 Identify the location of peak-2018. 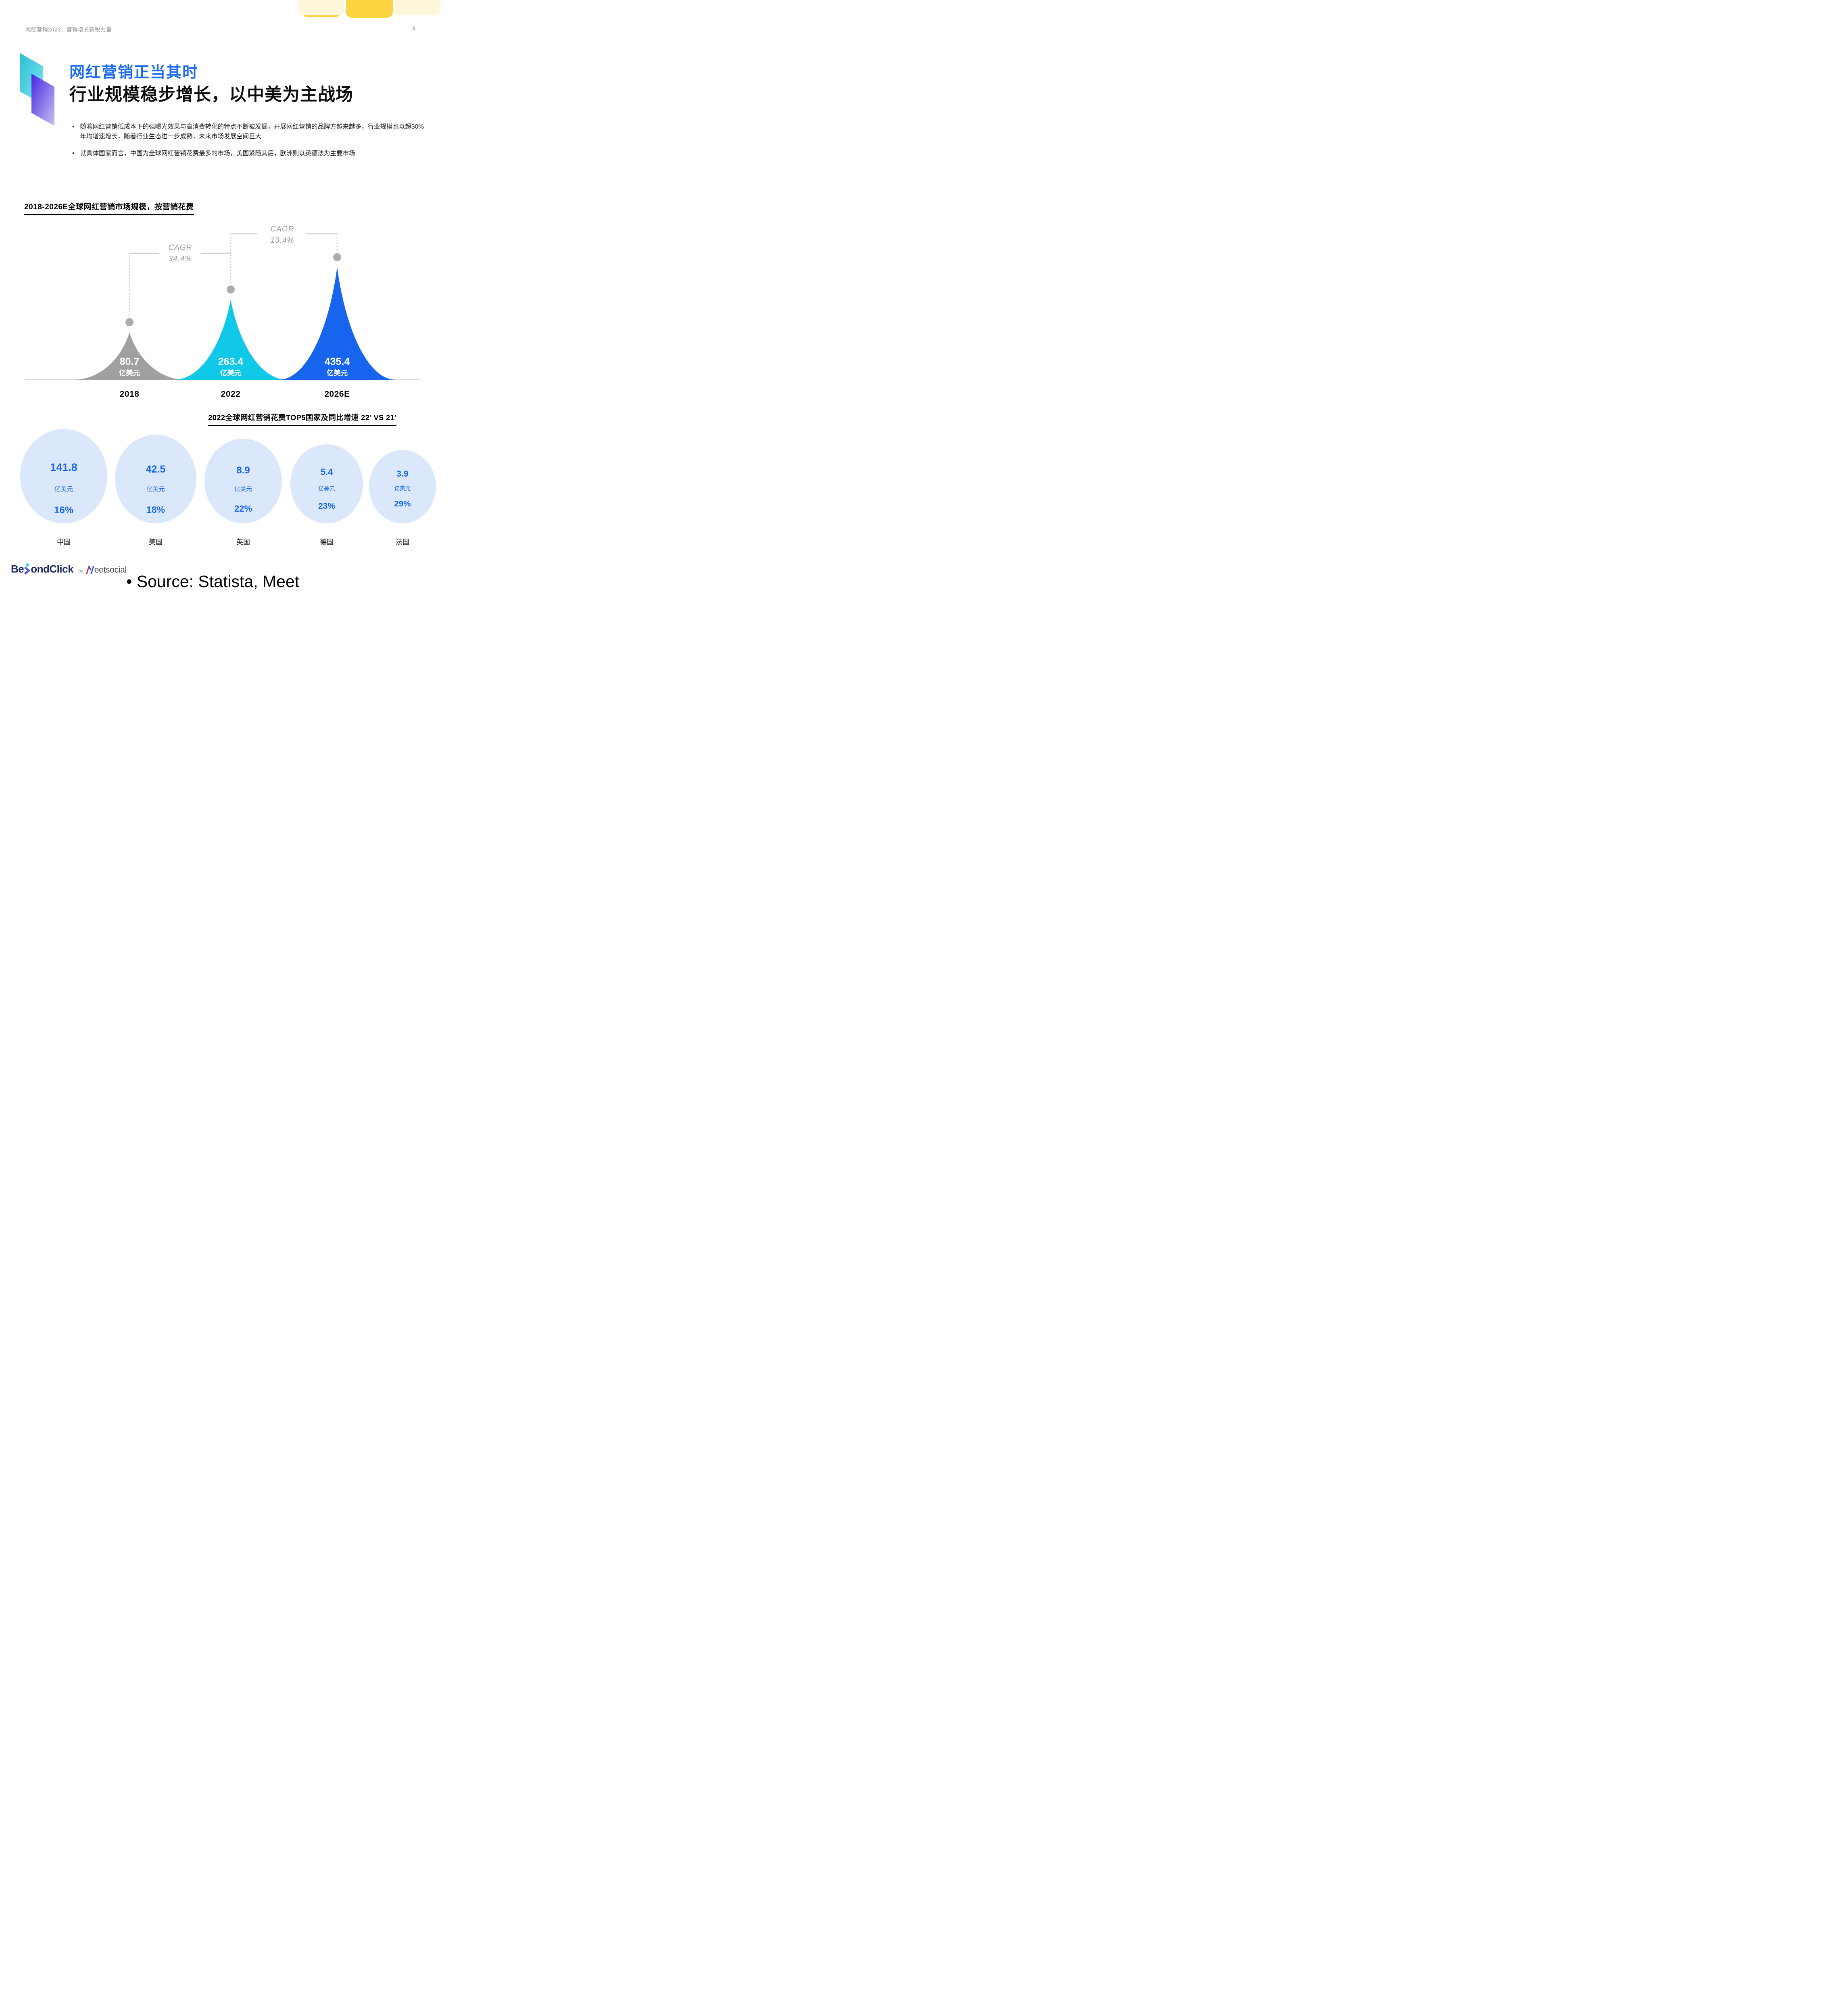
(129, 356).